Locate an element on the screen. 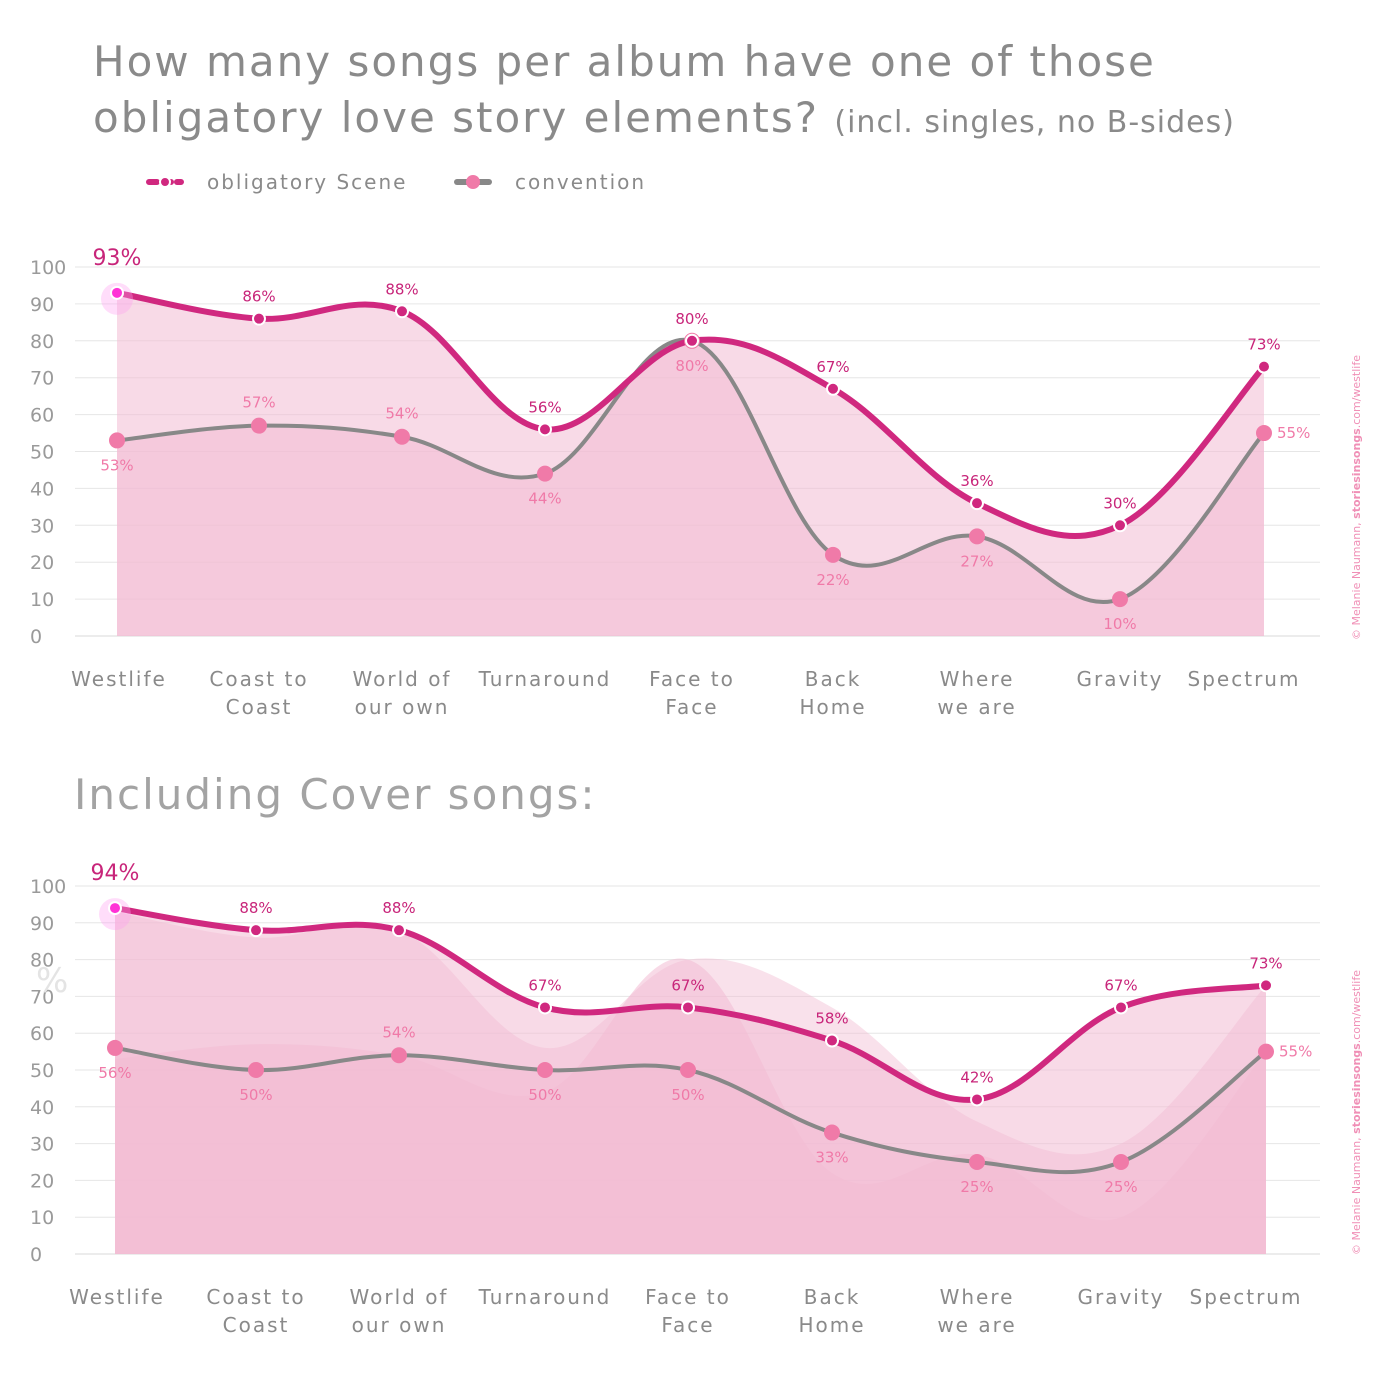 This screenshot has height=1400, width=1400. chart-title-note: (incl. singles, no B-sides) is located at coordinates (1034, 122).